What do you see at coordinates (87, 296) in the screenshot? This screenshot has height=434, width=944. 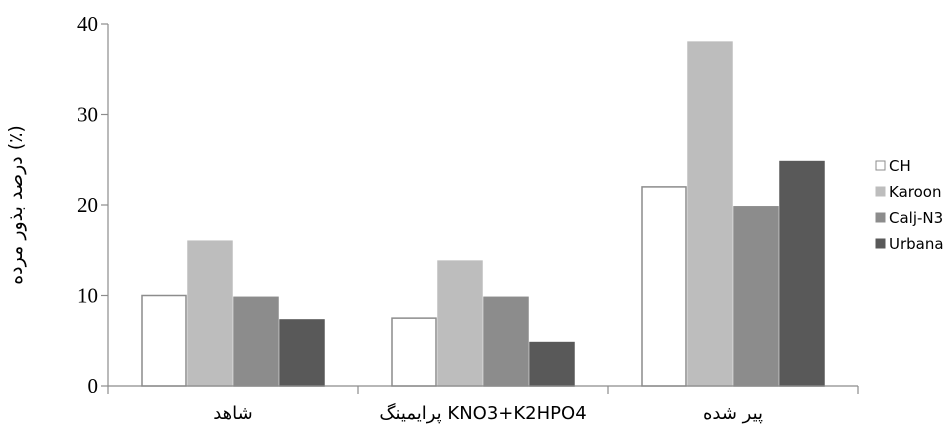 I see `y-tick-label: 10` at bounding box center [87, 296].